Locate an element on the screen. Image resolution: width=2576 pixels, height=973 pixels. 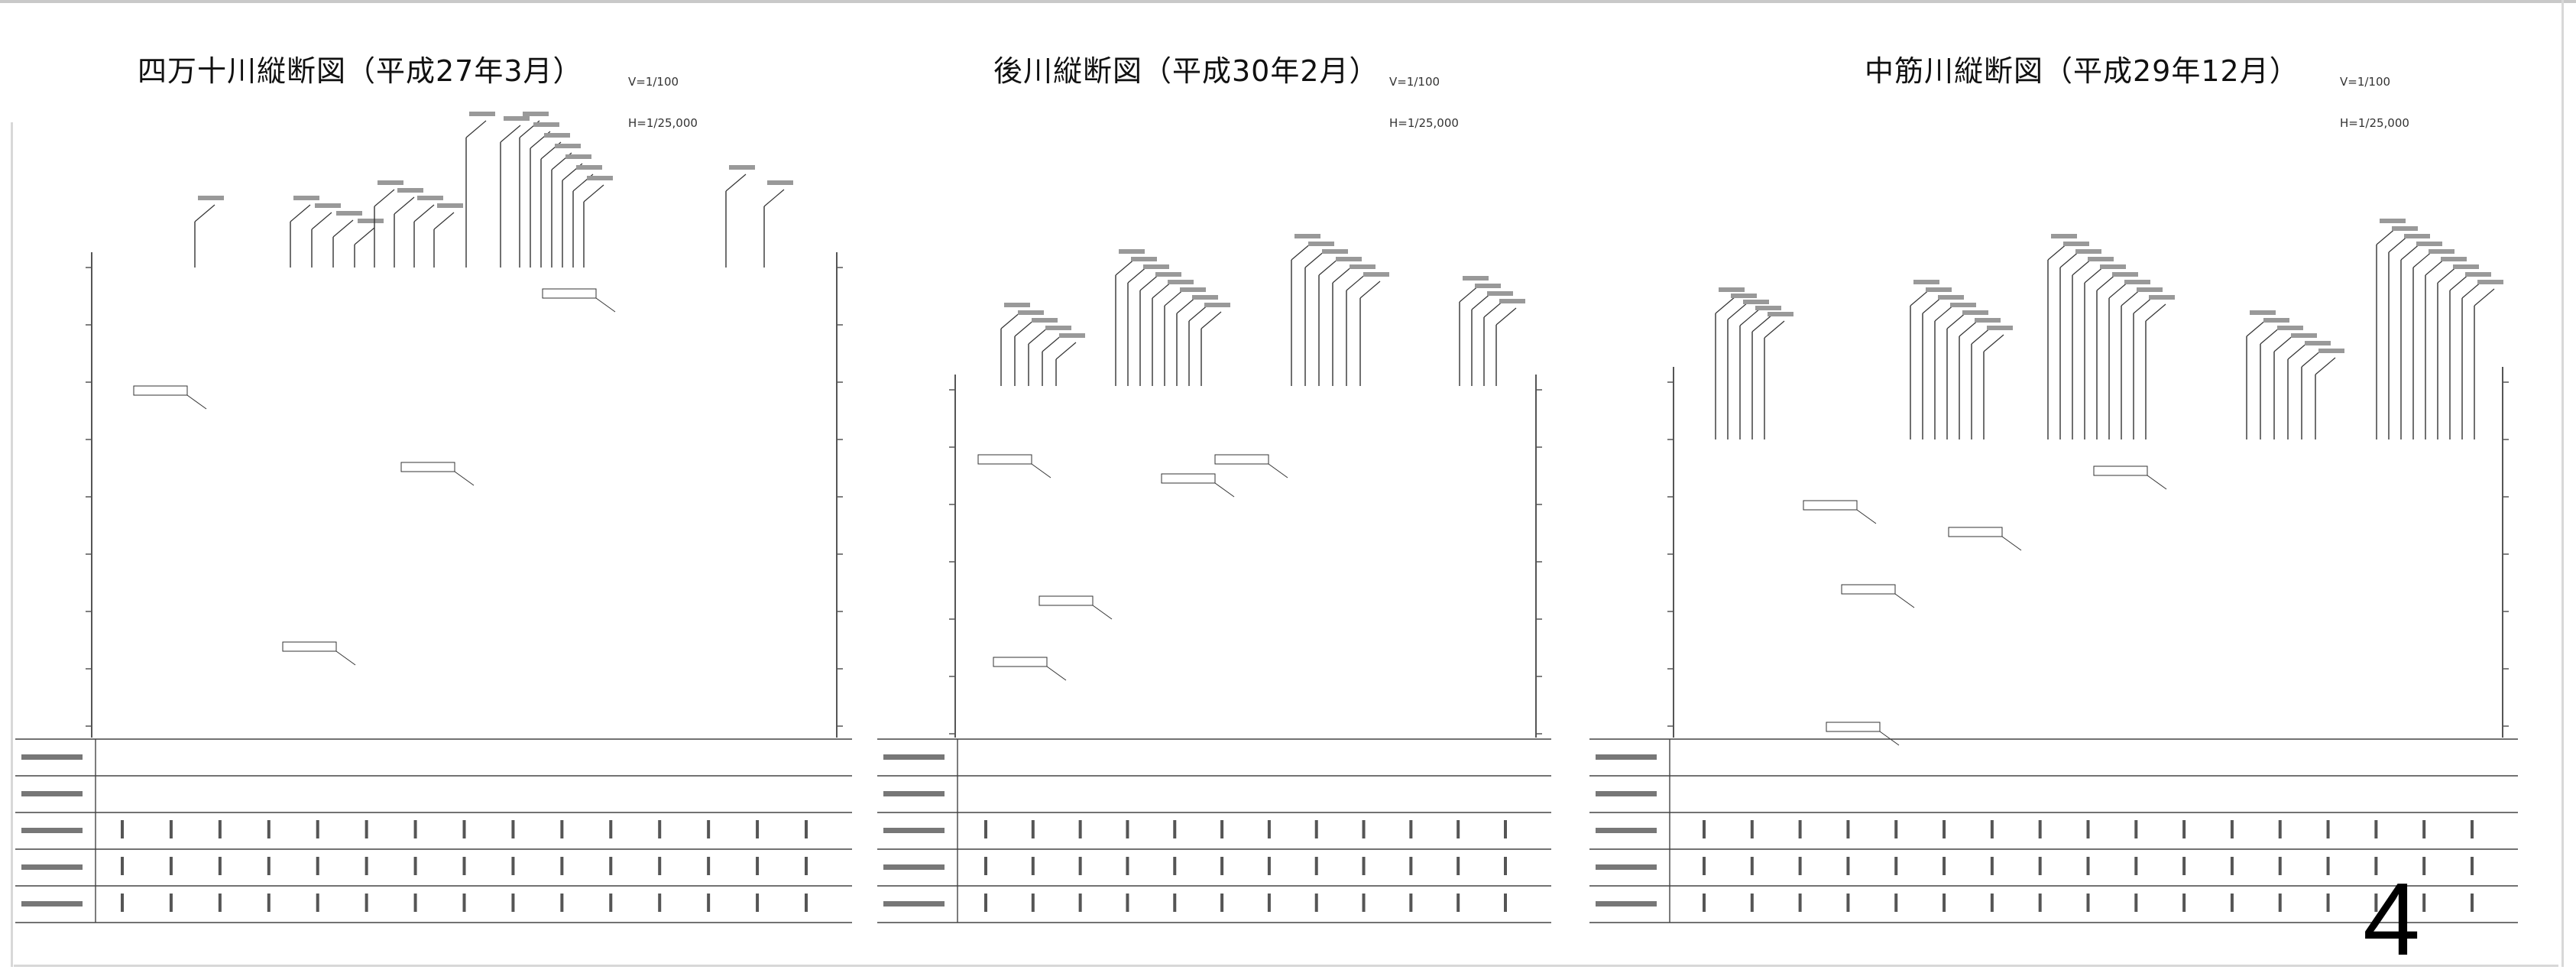
scale-horizontal: H=1/25,000 is located at coordinates (1424, 123).